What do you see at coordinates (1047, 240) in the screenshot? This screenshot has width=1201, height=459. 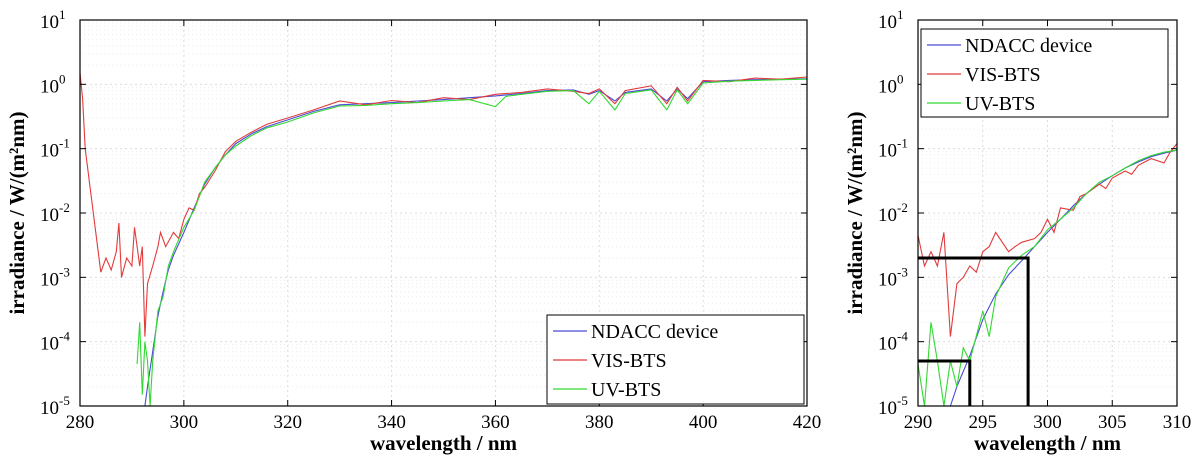 I see `series-line-vis-bts` at bounding box center [1047, 240].